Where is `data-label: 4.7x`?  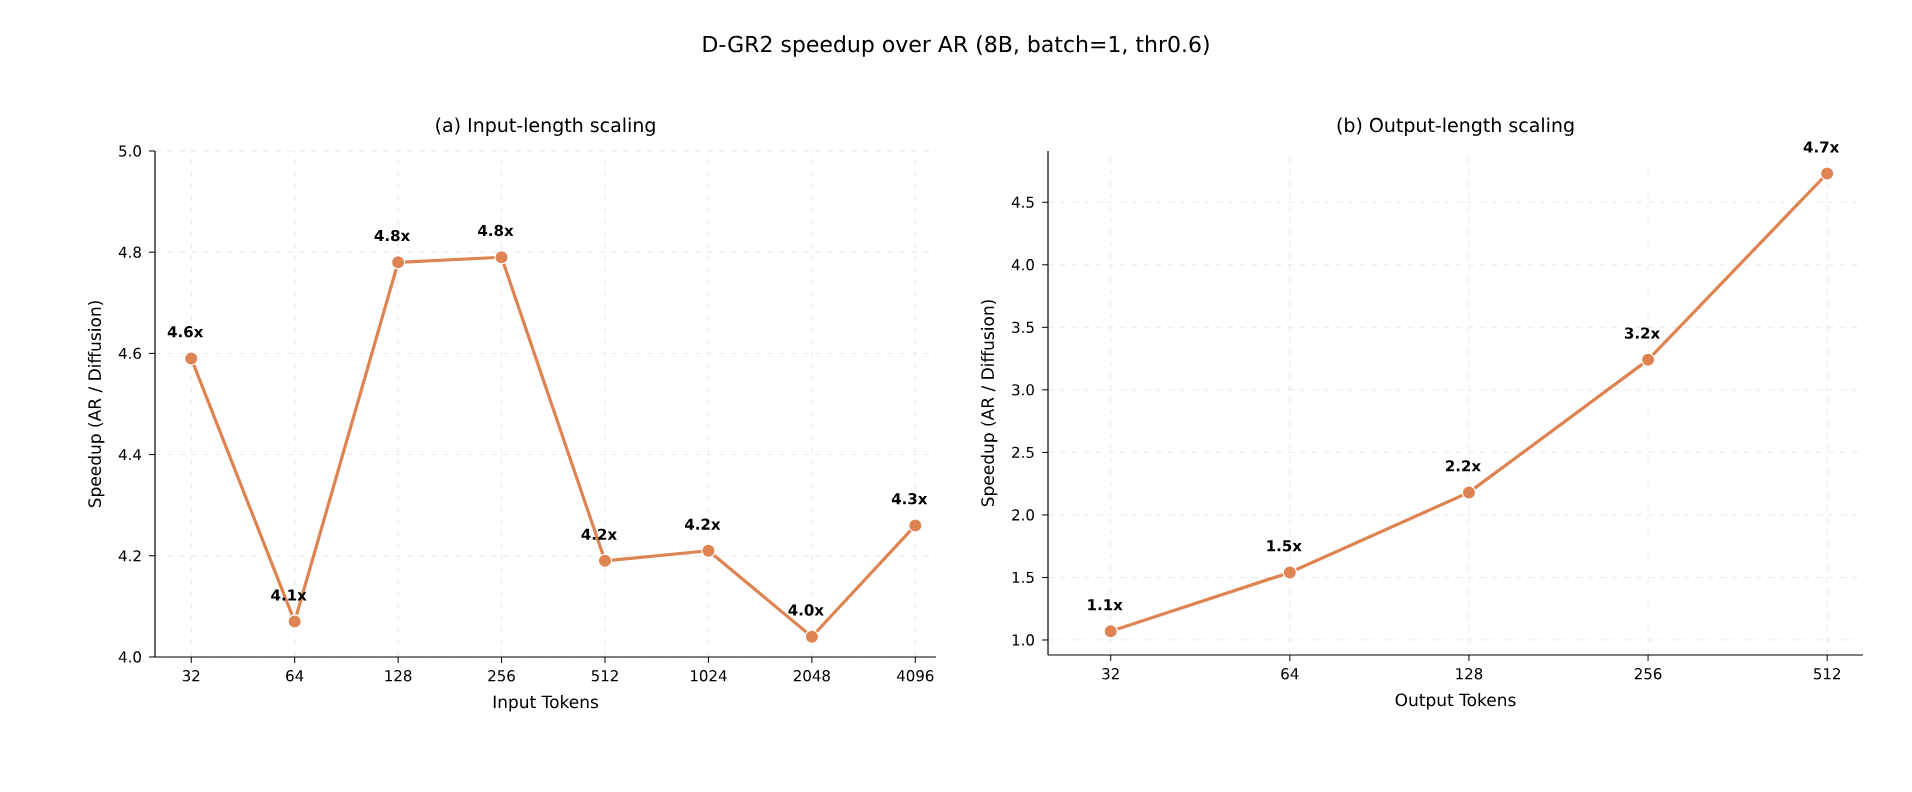
data-label: 4.7x is located at coordinates (1821, 147).